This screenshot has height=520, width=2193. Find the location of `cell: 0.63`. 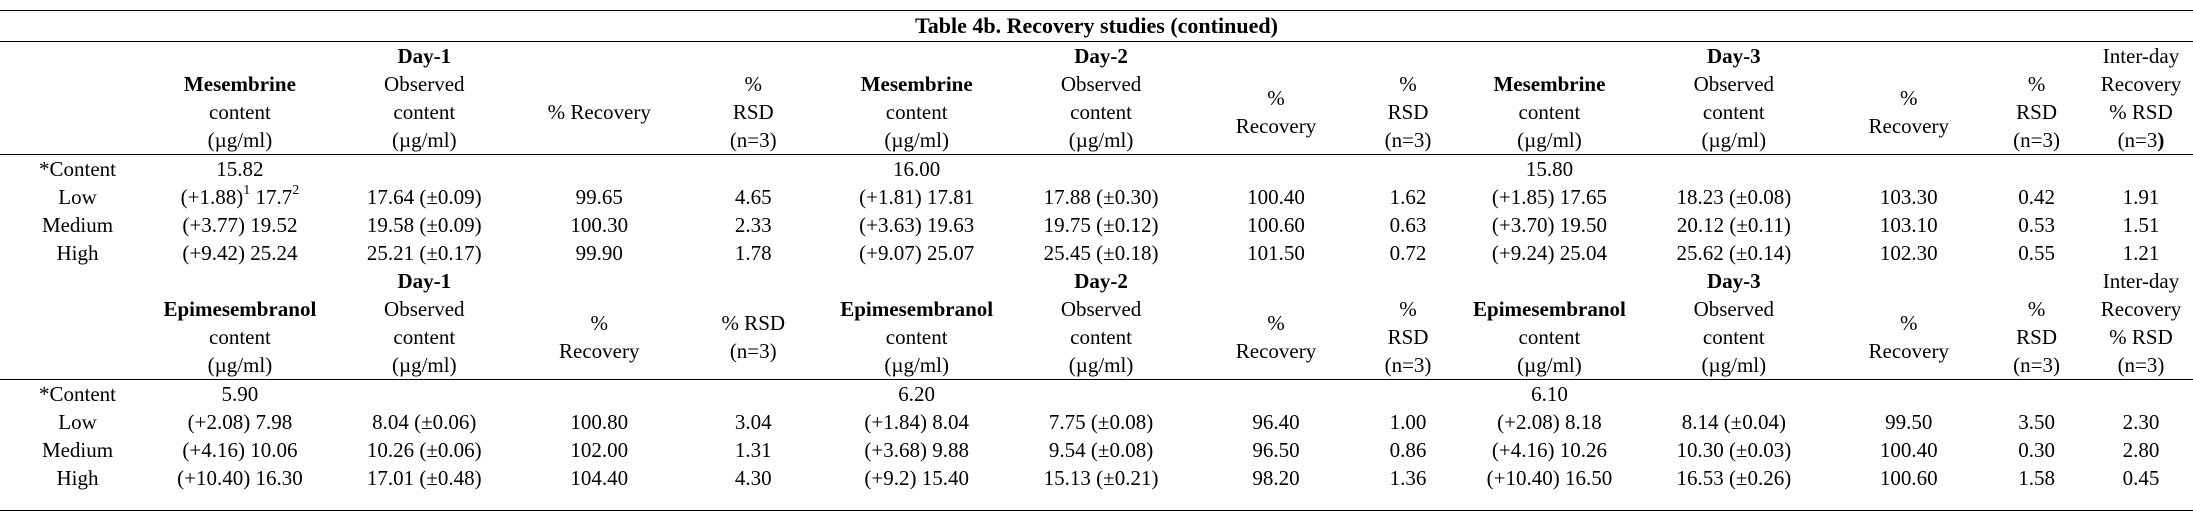

cell: 0.63 is located at coordinates (1408, 225).